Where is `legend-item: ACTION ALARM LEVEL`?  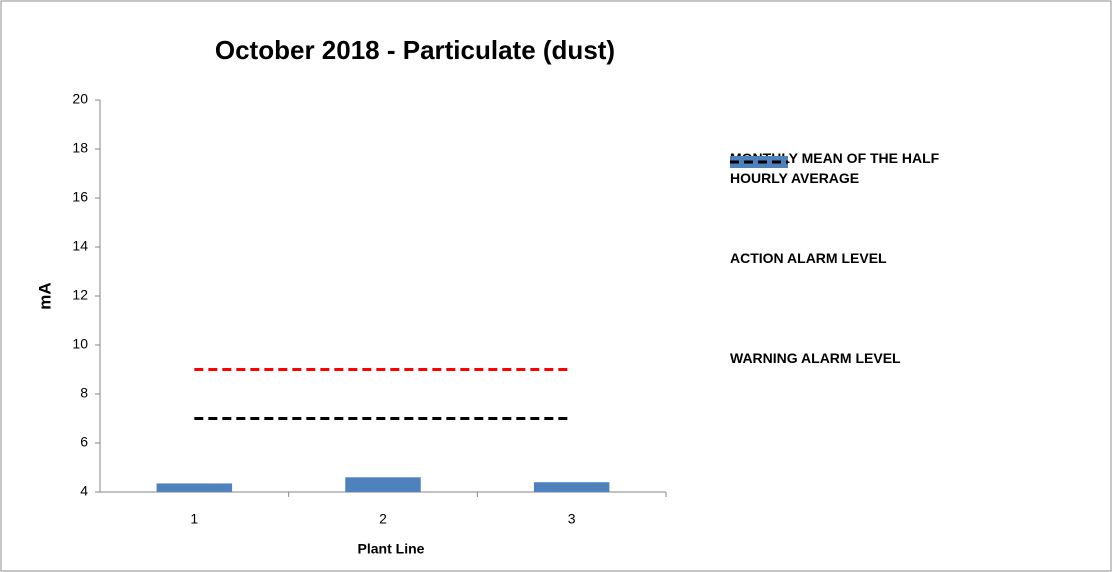 legend-item: ACTION ALARM LEVEL is located at coordinates (895, 254).